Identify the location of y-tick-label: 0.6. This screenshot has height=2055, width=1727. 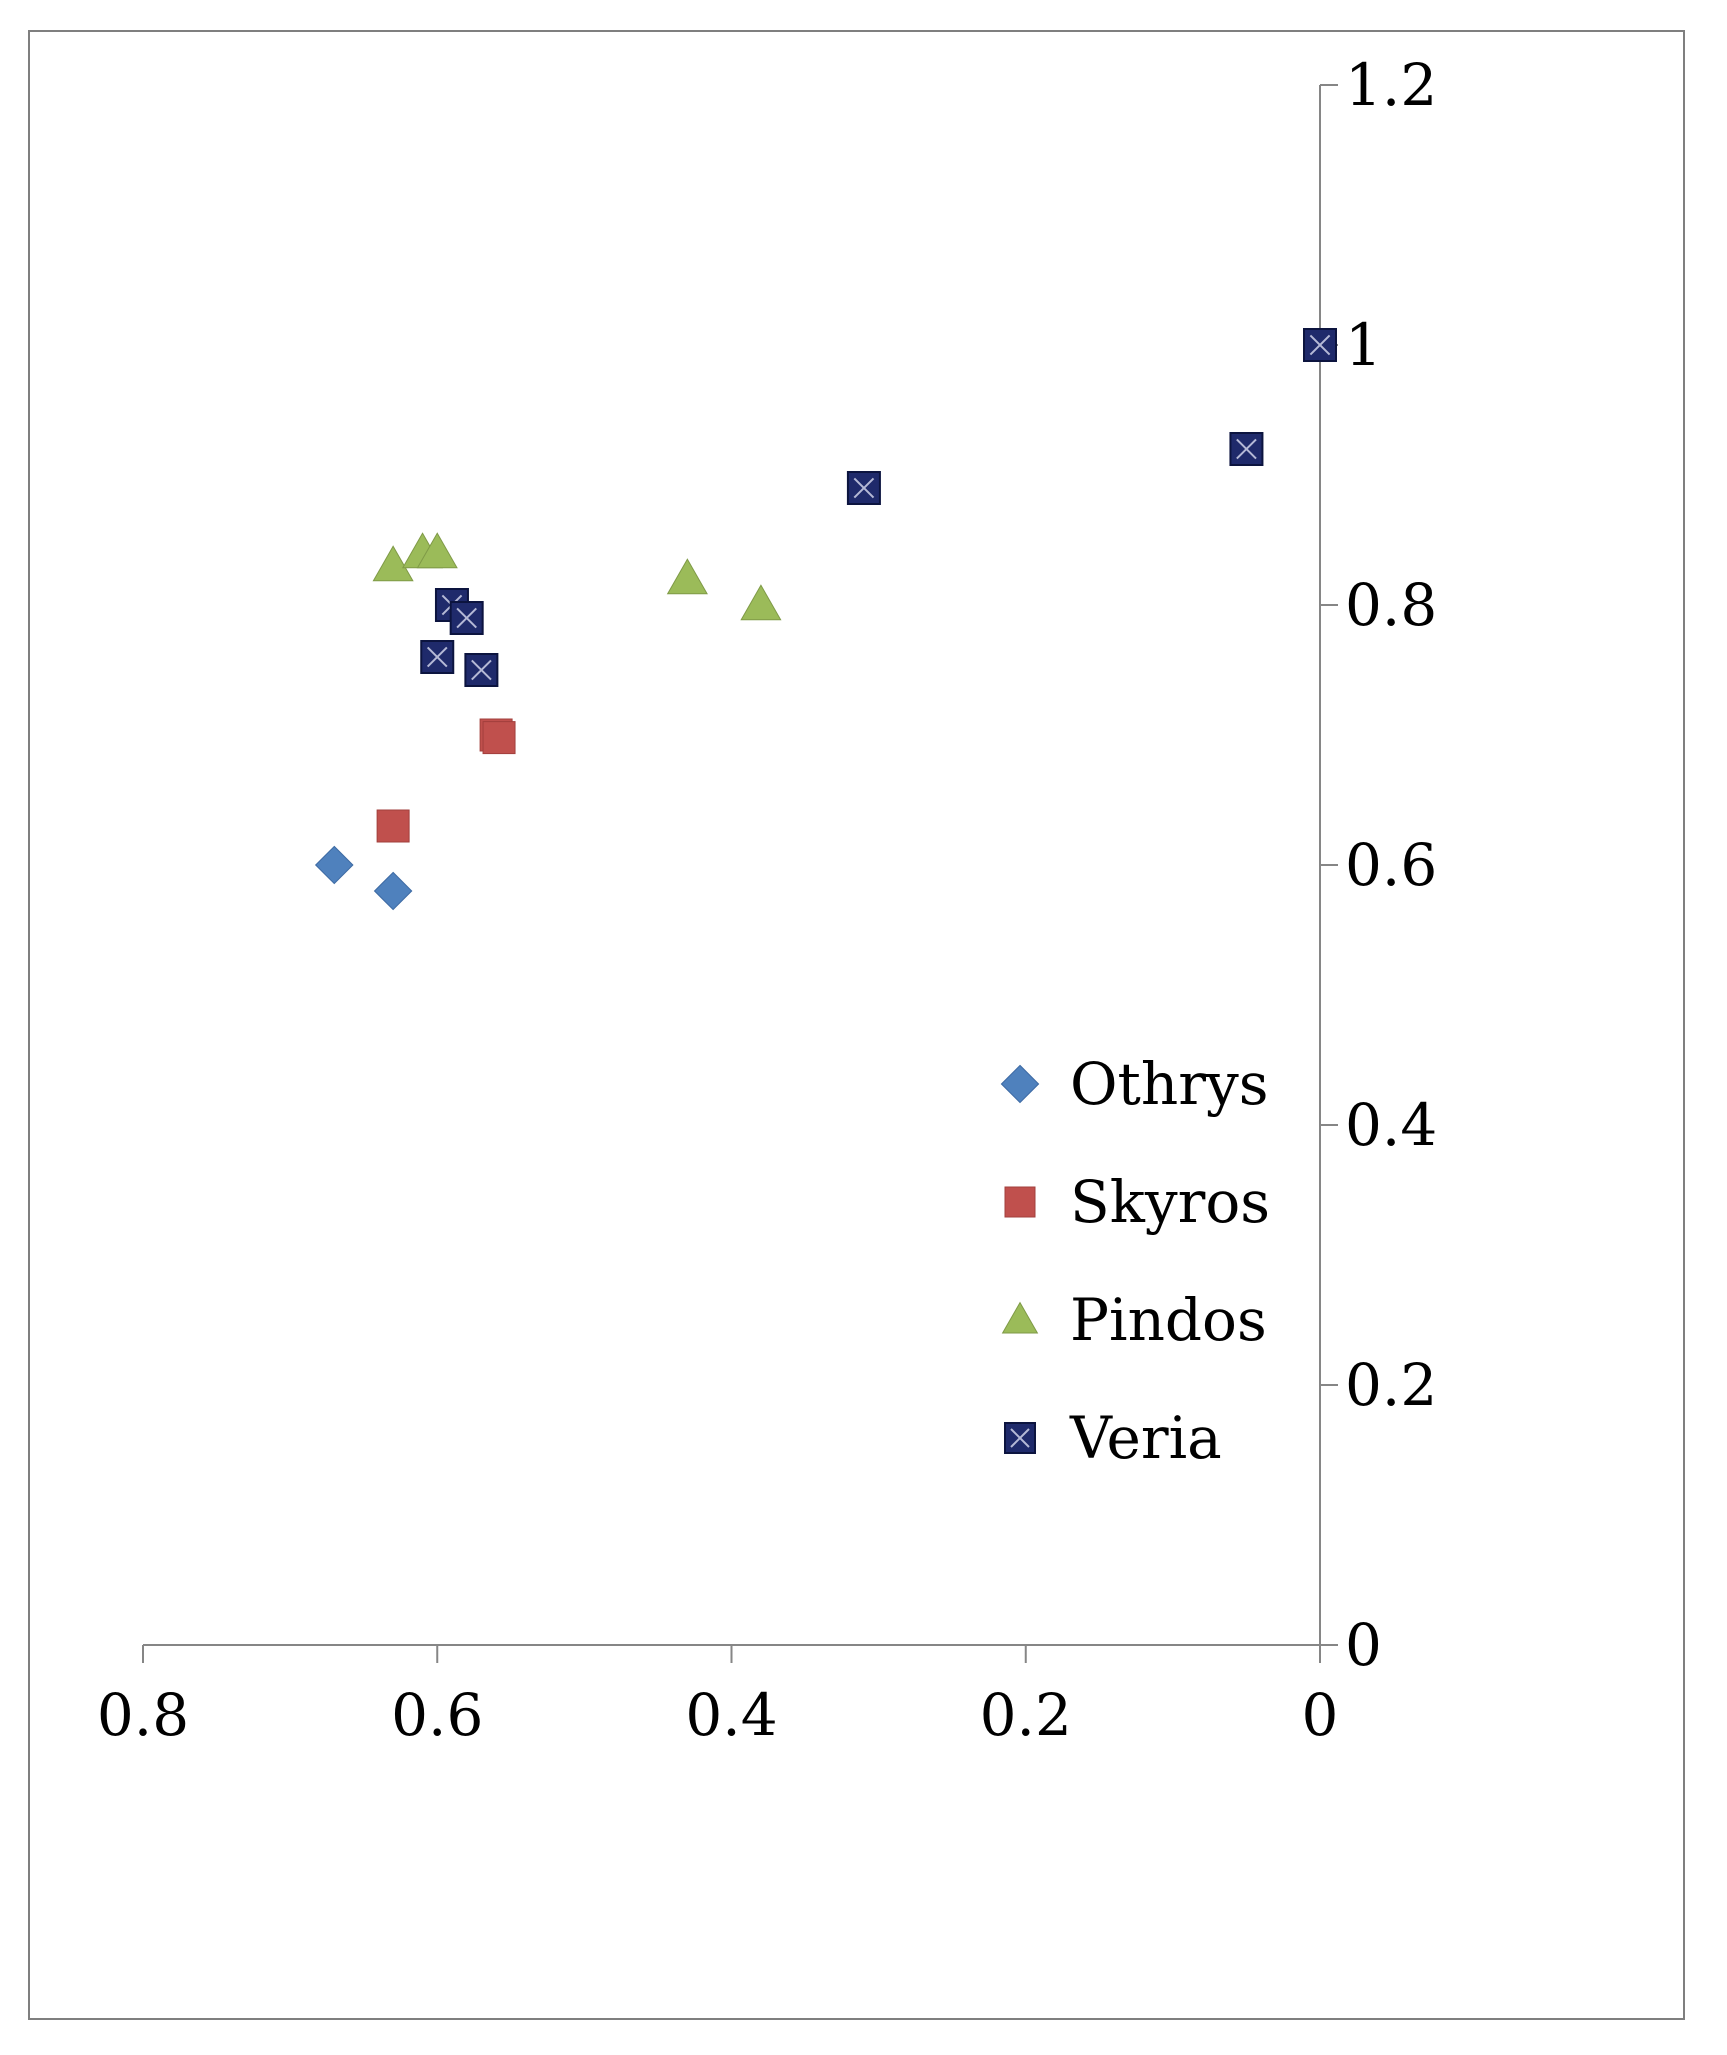
(1391, 865).